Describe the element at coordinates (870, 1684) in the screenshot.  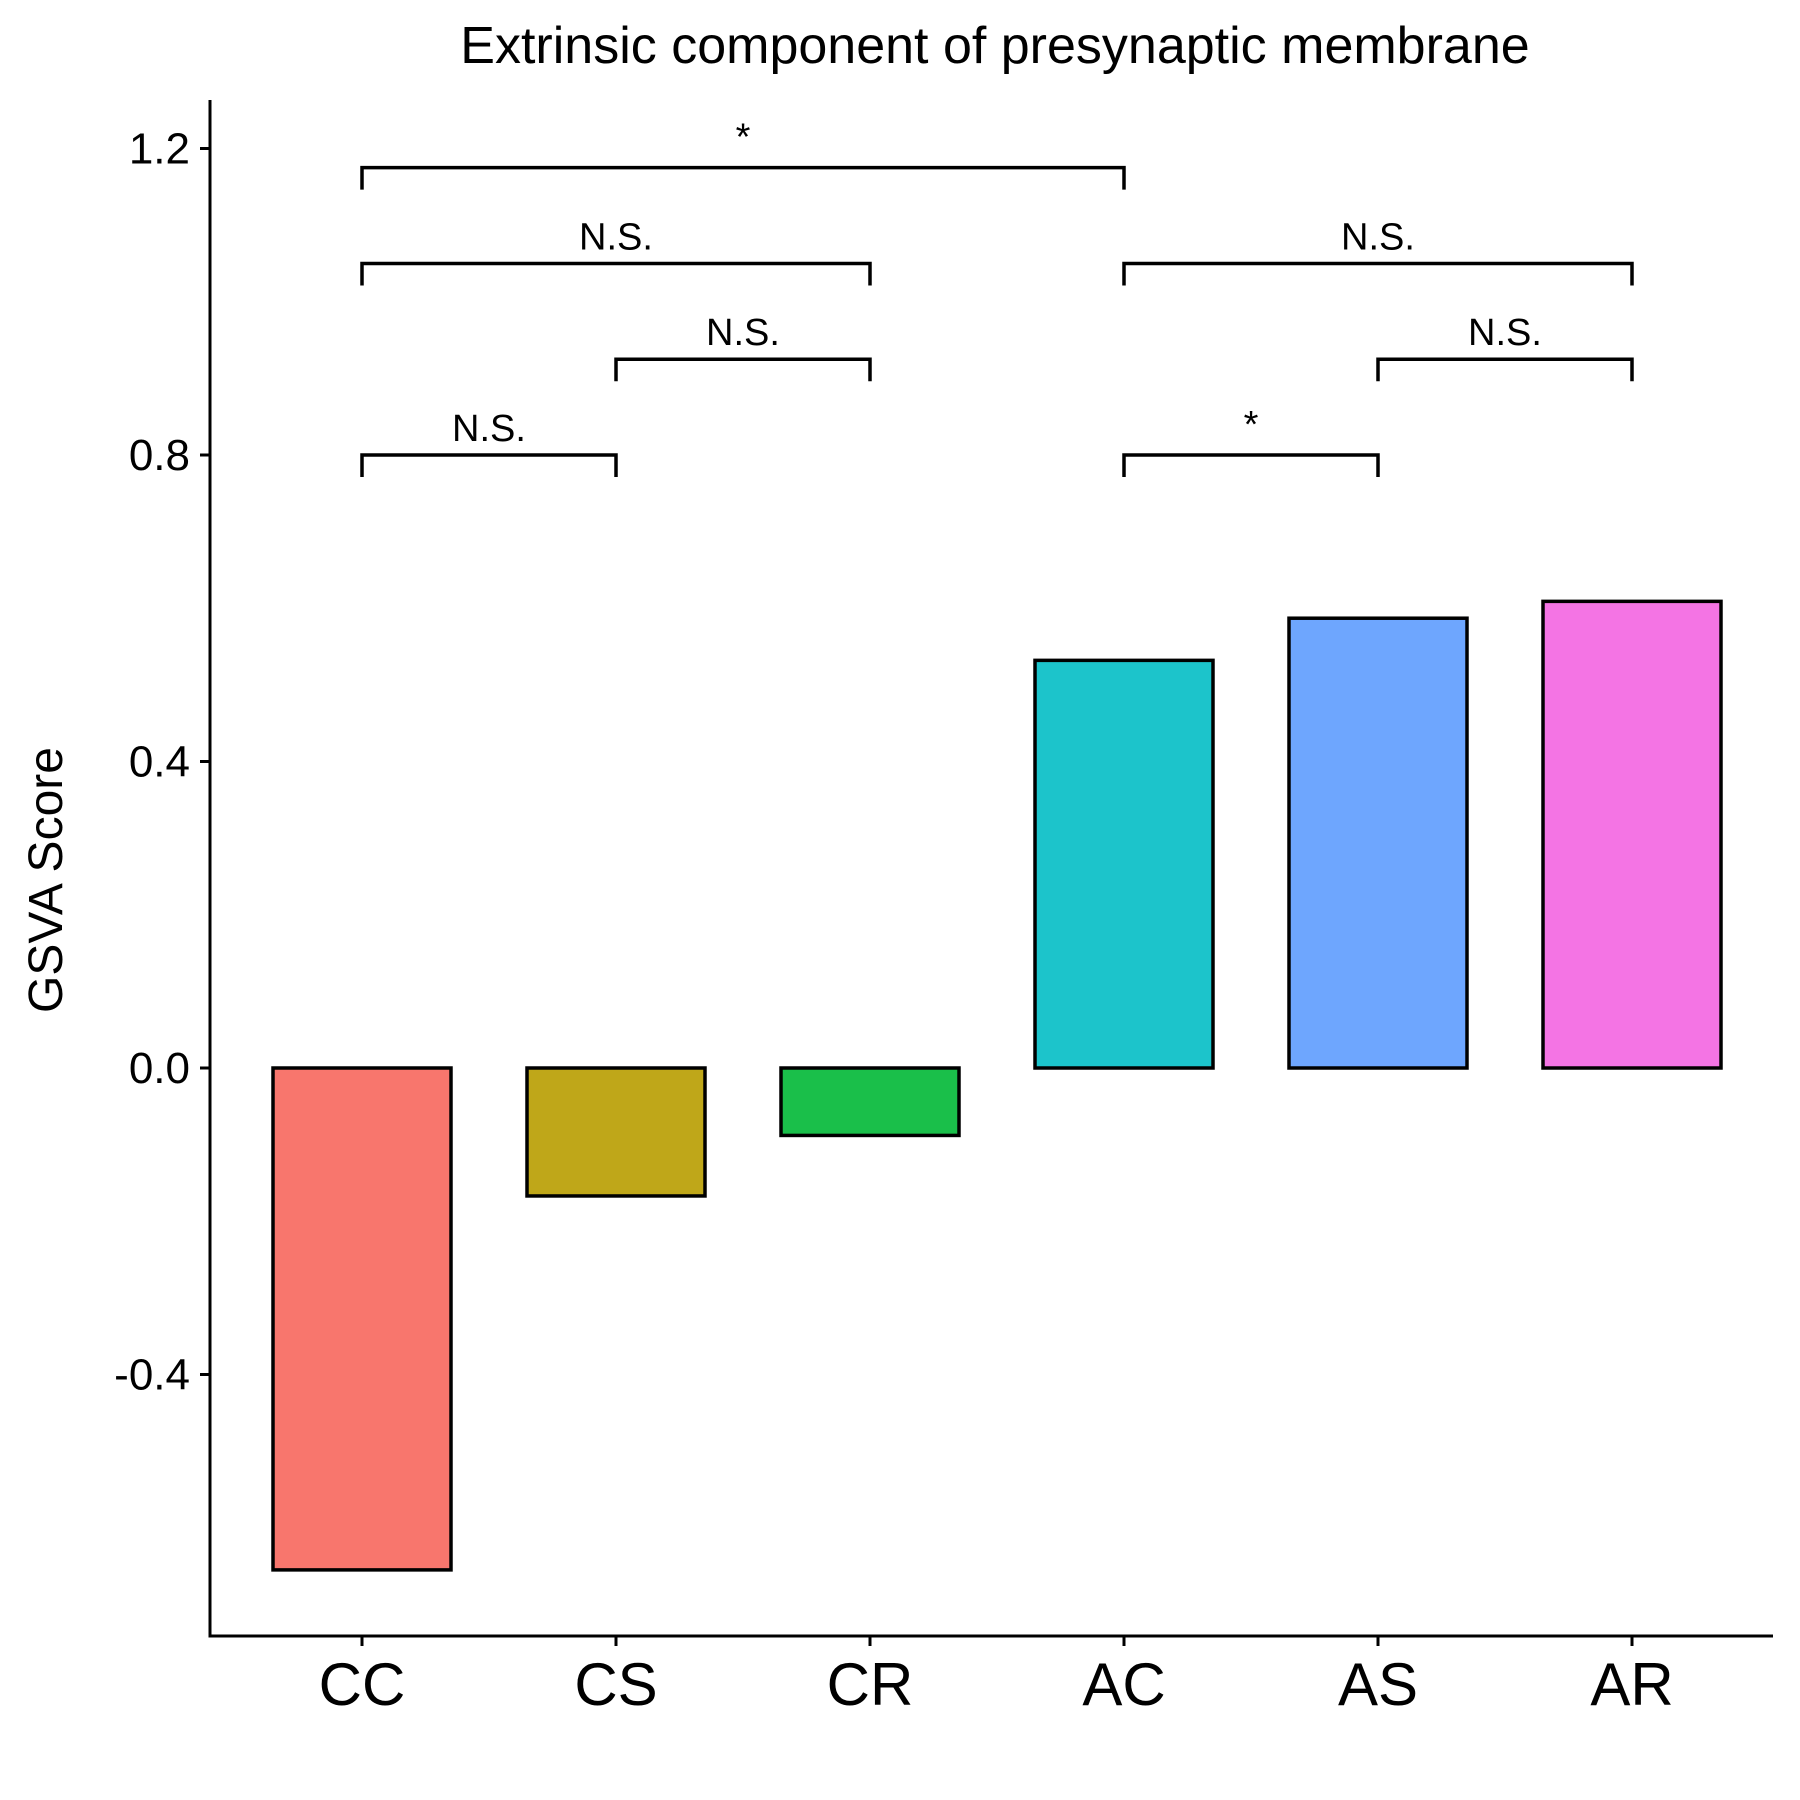
I see `x-tick-label: CR` at that location.